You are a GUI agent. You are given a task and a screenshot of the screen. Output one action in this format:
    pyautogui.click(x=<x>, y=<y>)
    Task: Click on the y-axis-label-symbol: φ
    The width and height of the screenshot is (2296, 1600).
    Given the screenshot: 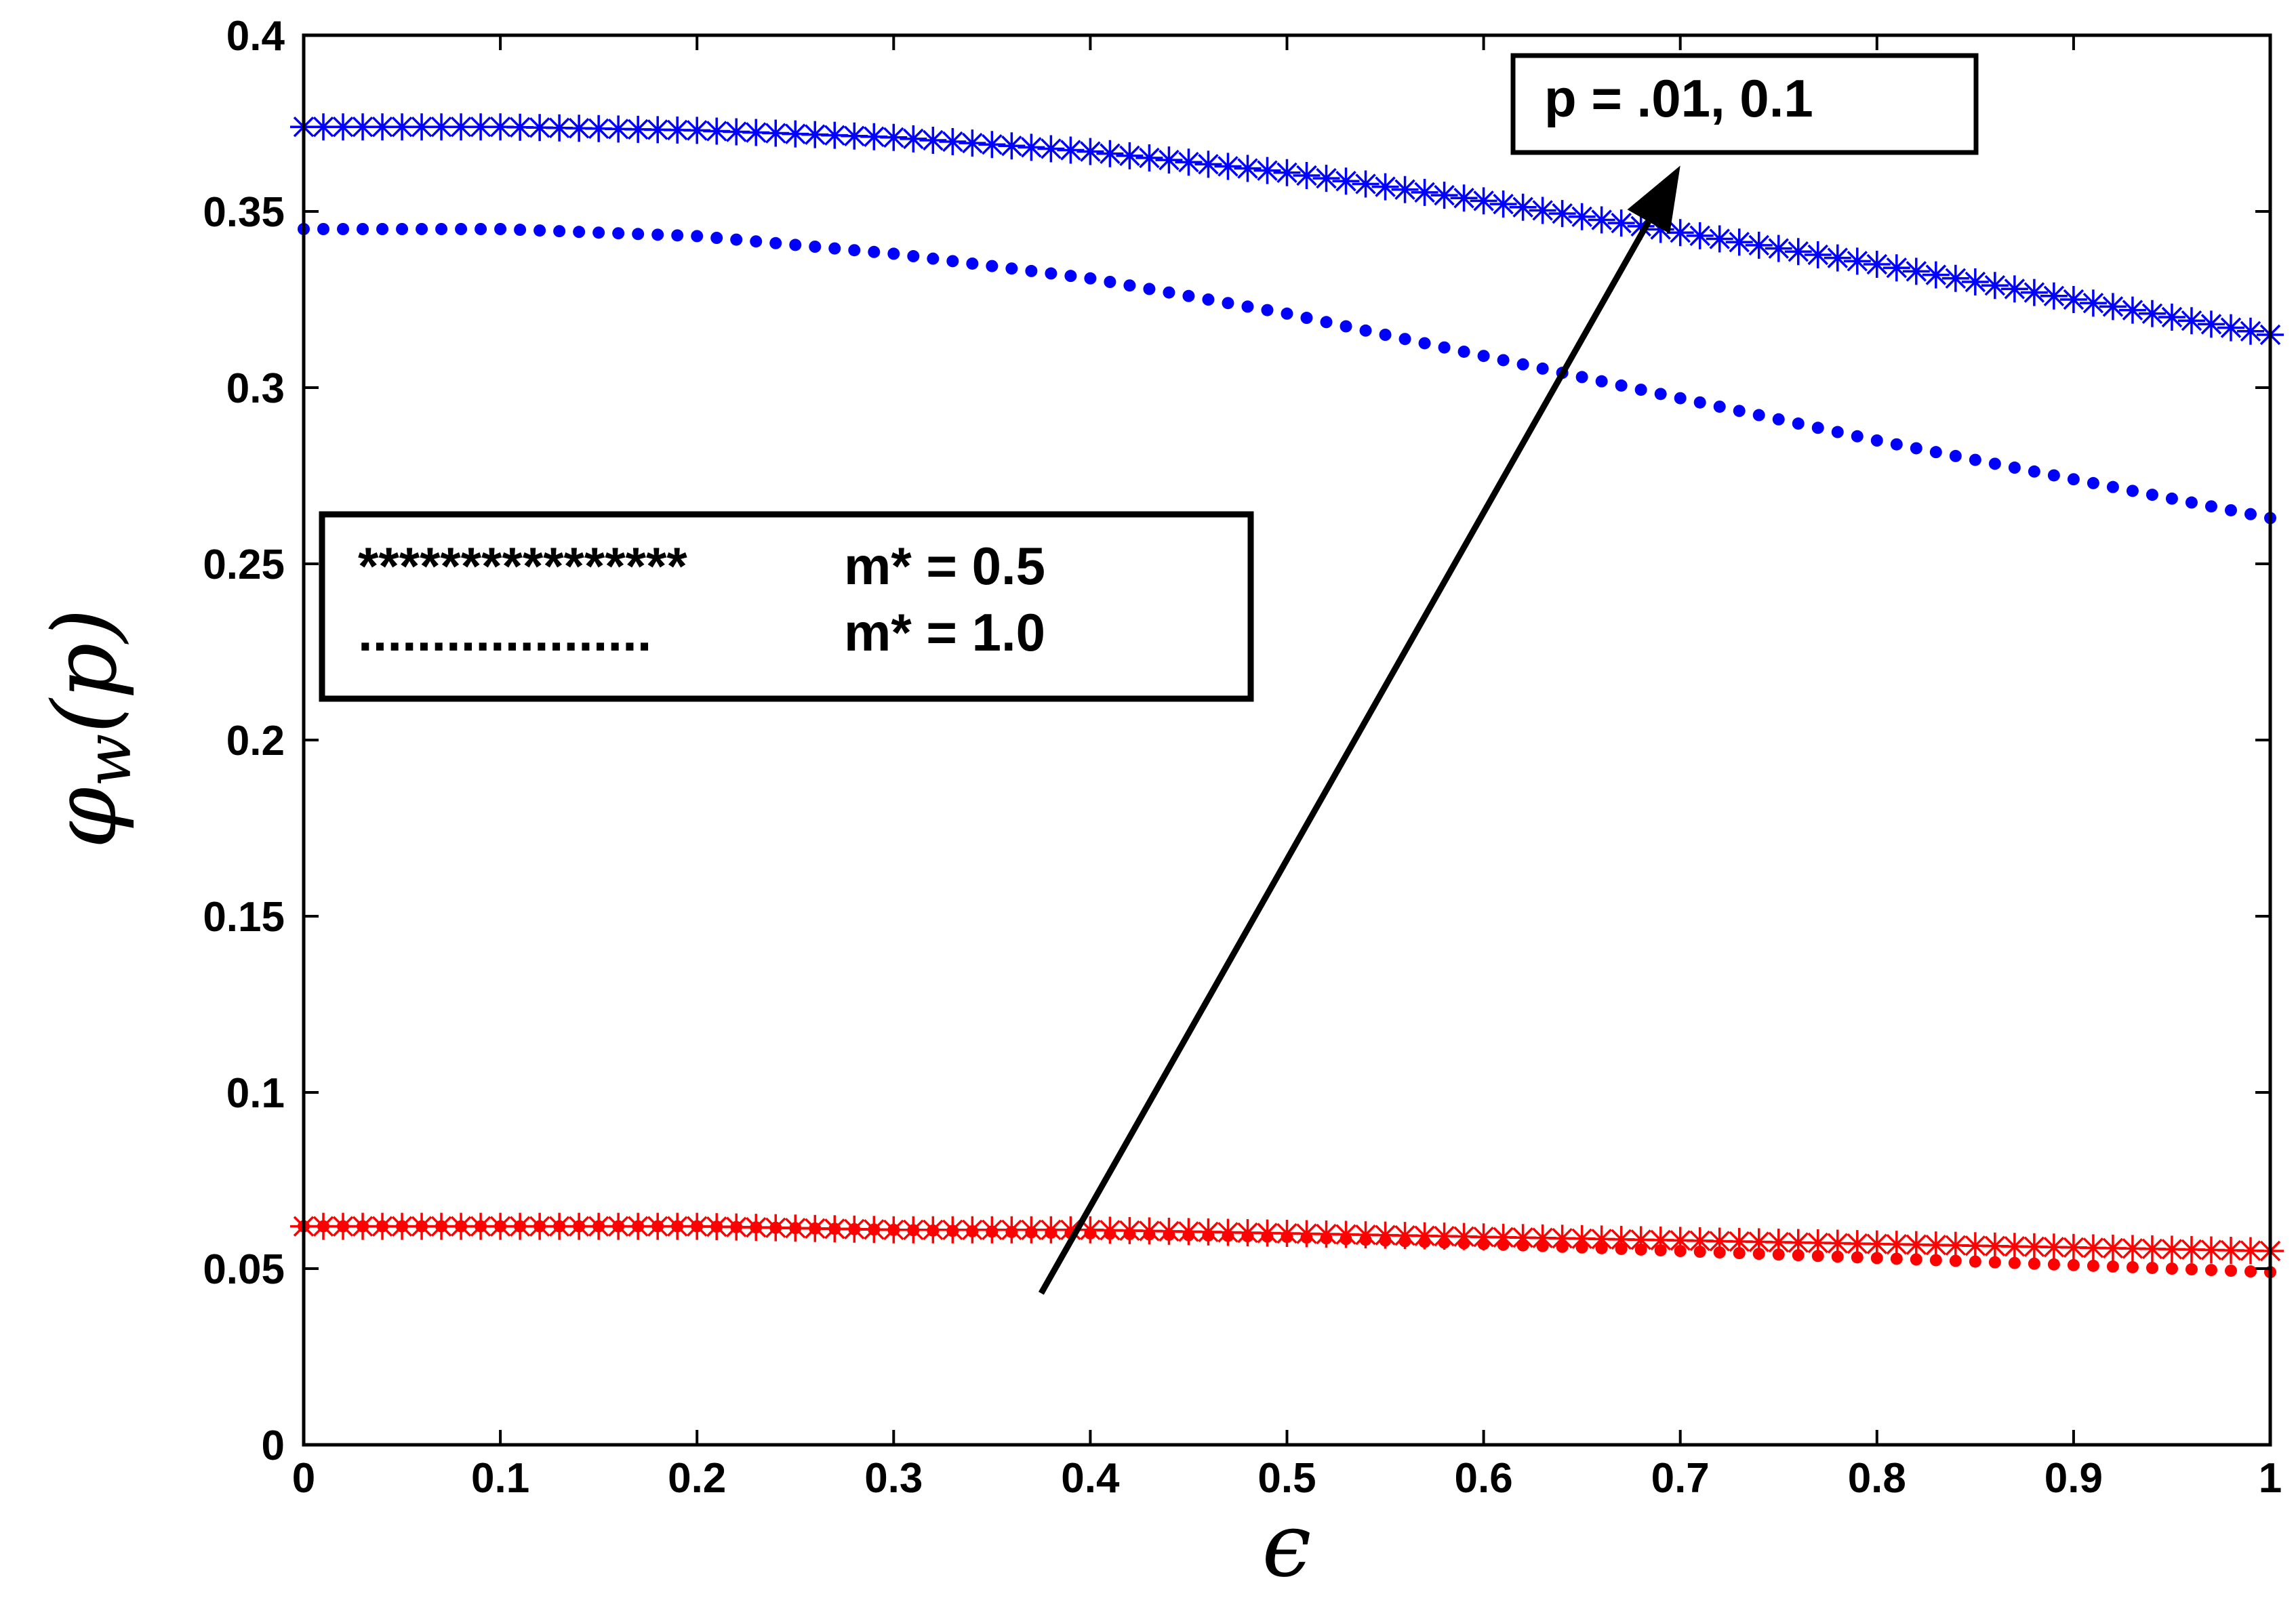 What is the action you would take?
    pyautogui.click(x=84, y=817)
    